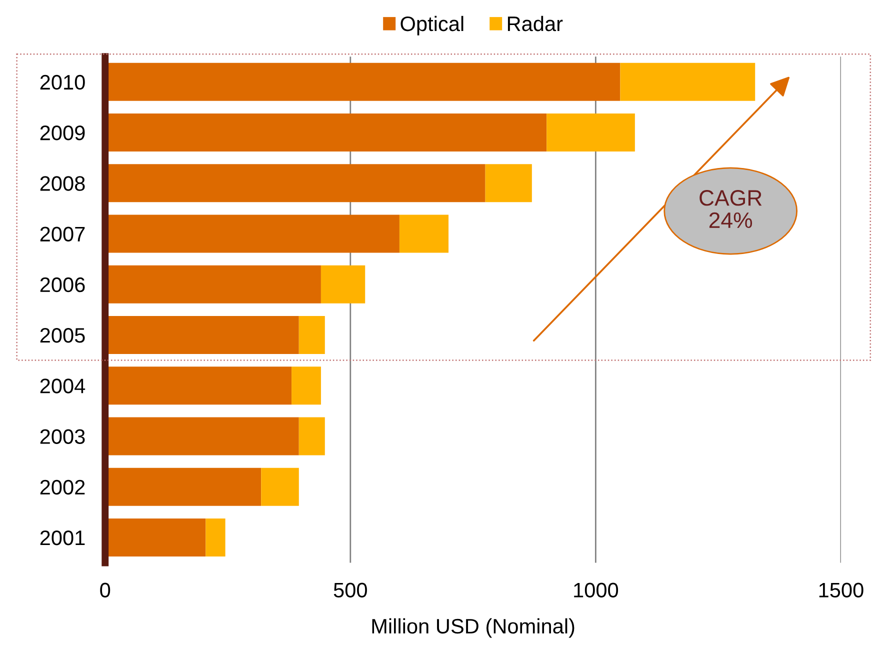  I want to click on y-tick-label: 2009, so click(62, 133).